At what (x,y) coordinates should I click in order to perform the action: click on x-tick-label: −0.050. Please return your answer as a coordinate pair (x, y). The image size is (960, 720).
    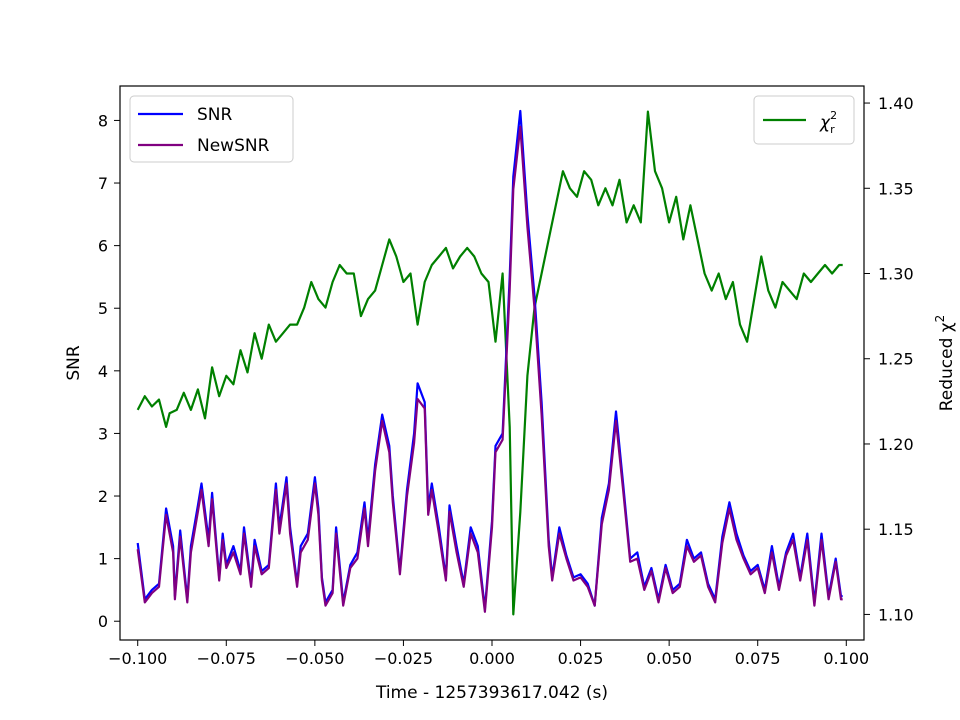
    Looking at the image, I should click on (314, 658).